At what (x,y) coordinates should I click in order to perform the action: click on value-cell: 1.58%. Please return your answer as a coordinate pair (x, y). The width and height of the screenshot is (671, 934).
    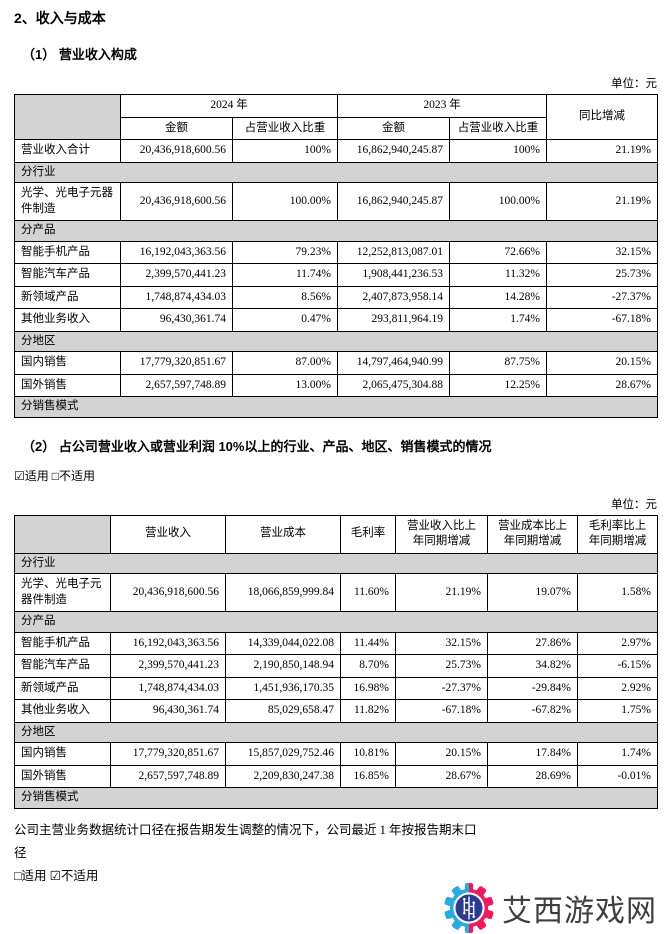
    Looking at the image, I should click on (617, 593).